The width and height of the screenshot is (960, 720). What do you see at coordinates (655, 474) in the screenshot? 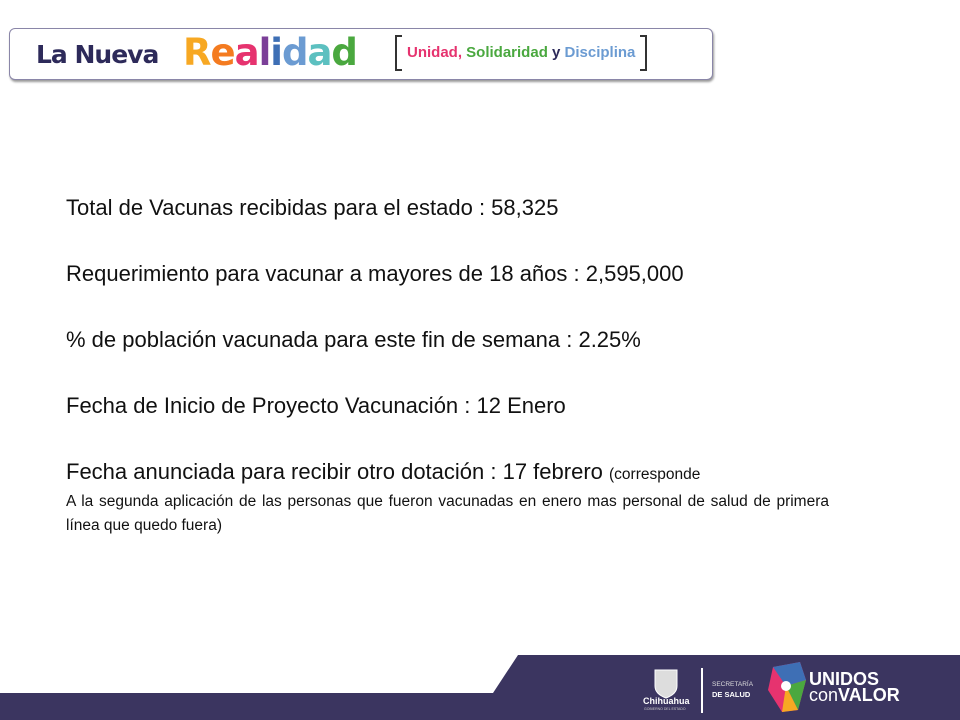
I see `corresponde-text: (corresponde` at bounding box center [655, 474].